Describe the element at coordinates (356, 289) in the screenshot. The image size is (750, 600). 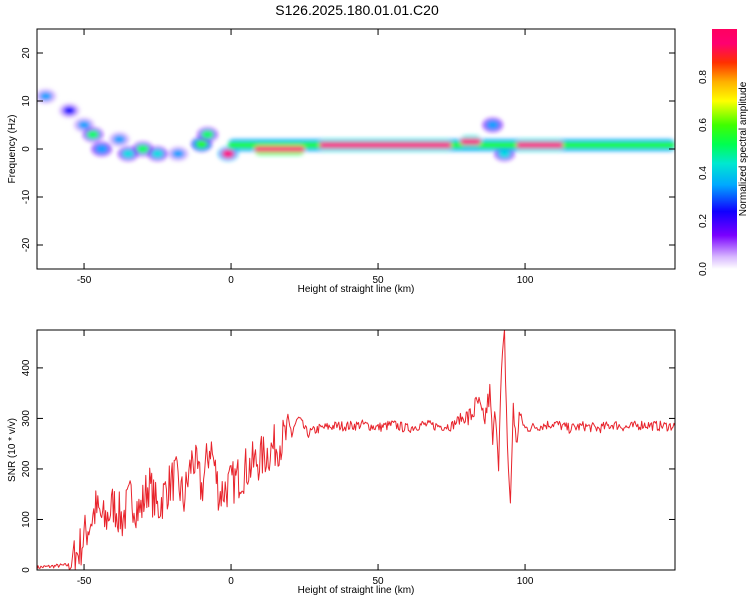
I see `top-x-axis-label: Height of straight line (km)` at that location.